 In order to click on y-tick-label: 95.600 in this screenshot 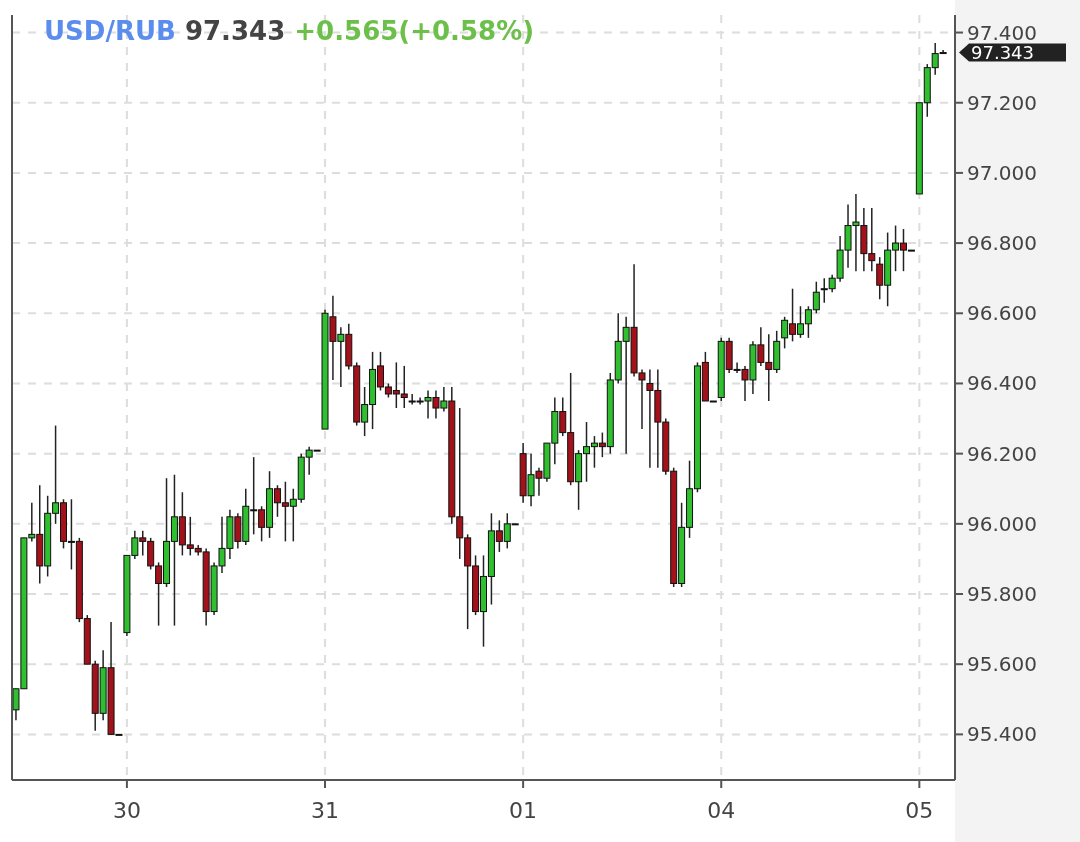, I will do `click(1002, 664)`.